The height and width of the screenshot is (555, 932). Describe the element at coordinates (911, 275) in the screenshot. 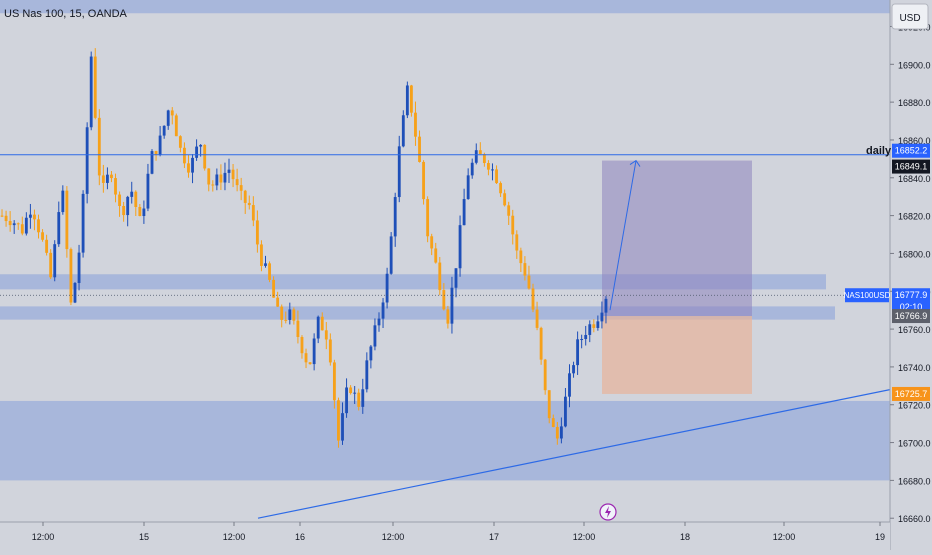

I see `price-axis` at that location.